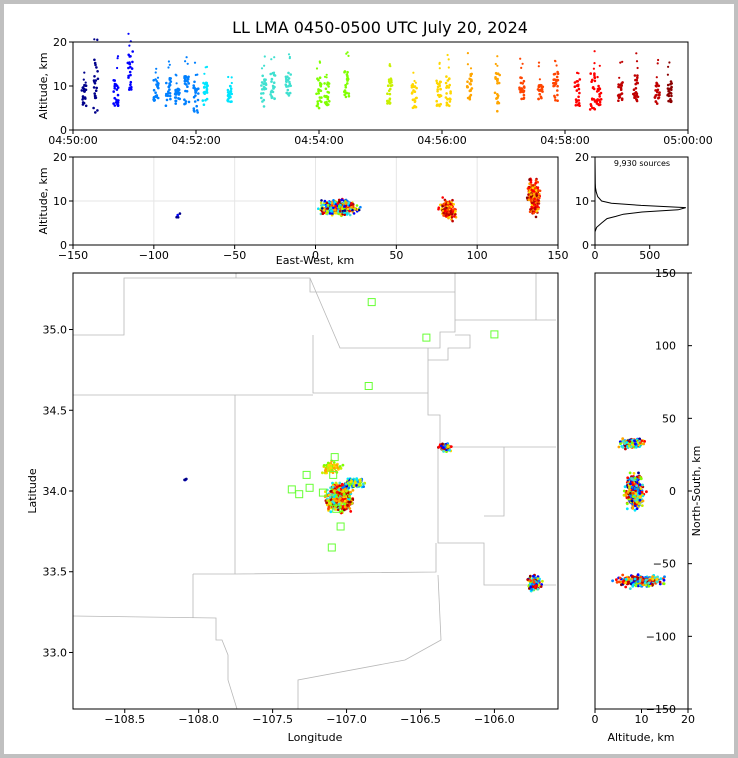 Image resolution: width=738 pixels, height=758 pixels. Describe the element at coordinates (664, 564) in the screenshot. I see `tick-label: −50` at that location.